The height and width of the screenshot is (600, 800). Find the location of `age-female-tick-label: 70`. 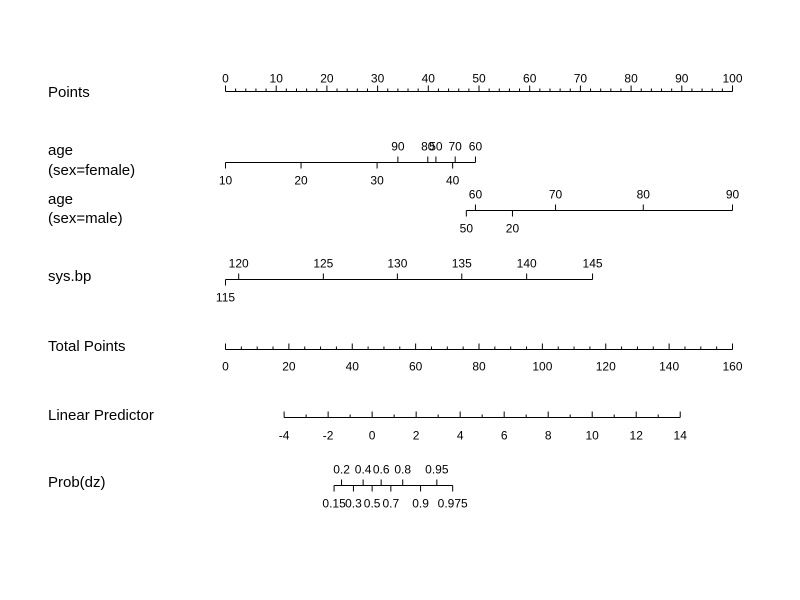

age-female-tick-label: 70 is located at coordinates (455, 147).